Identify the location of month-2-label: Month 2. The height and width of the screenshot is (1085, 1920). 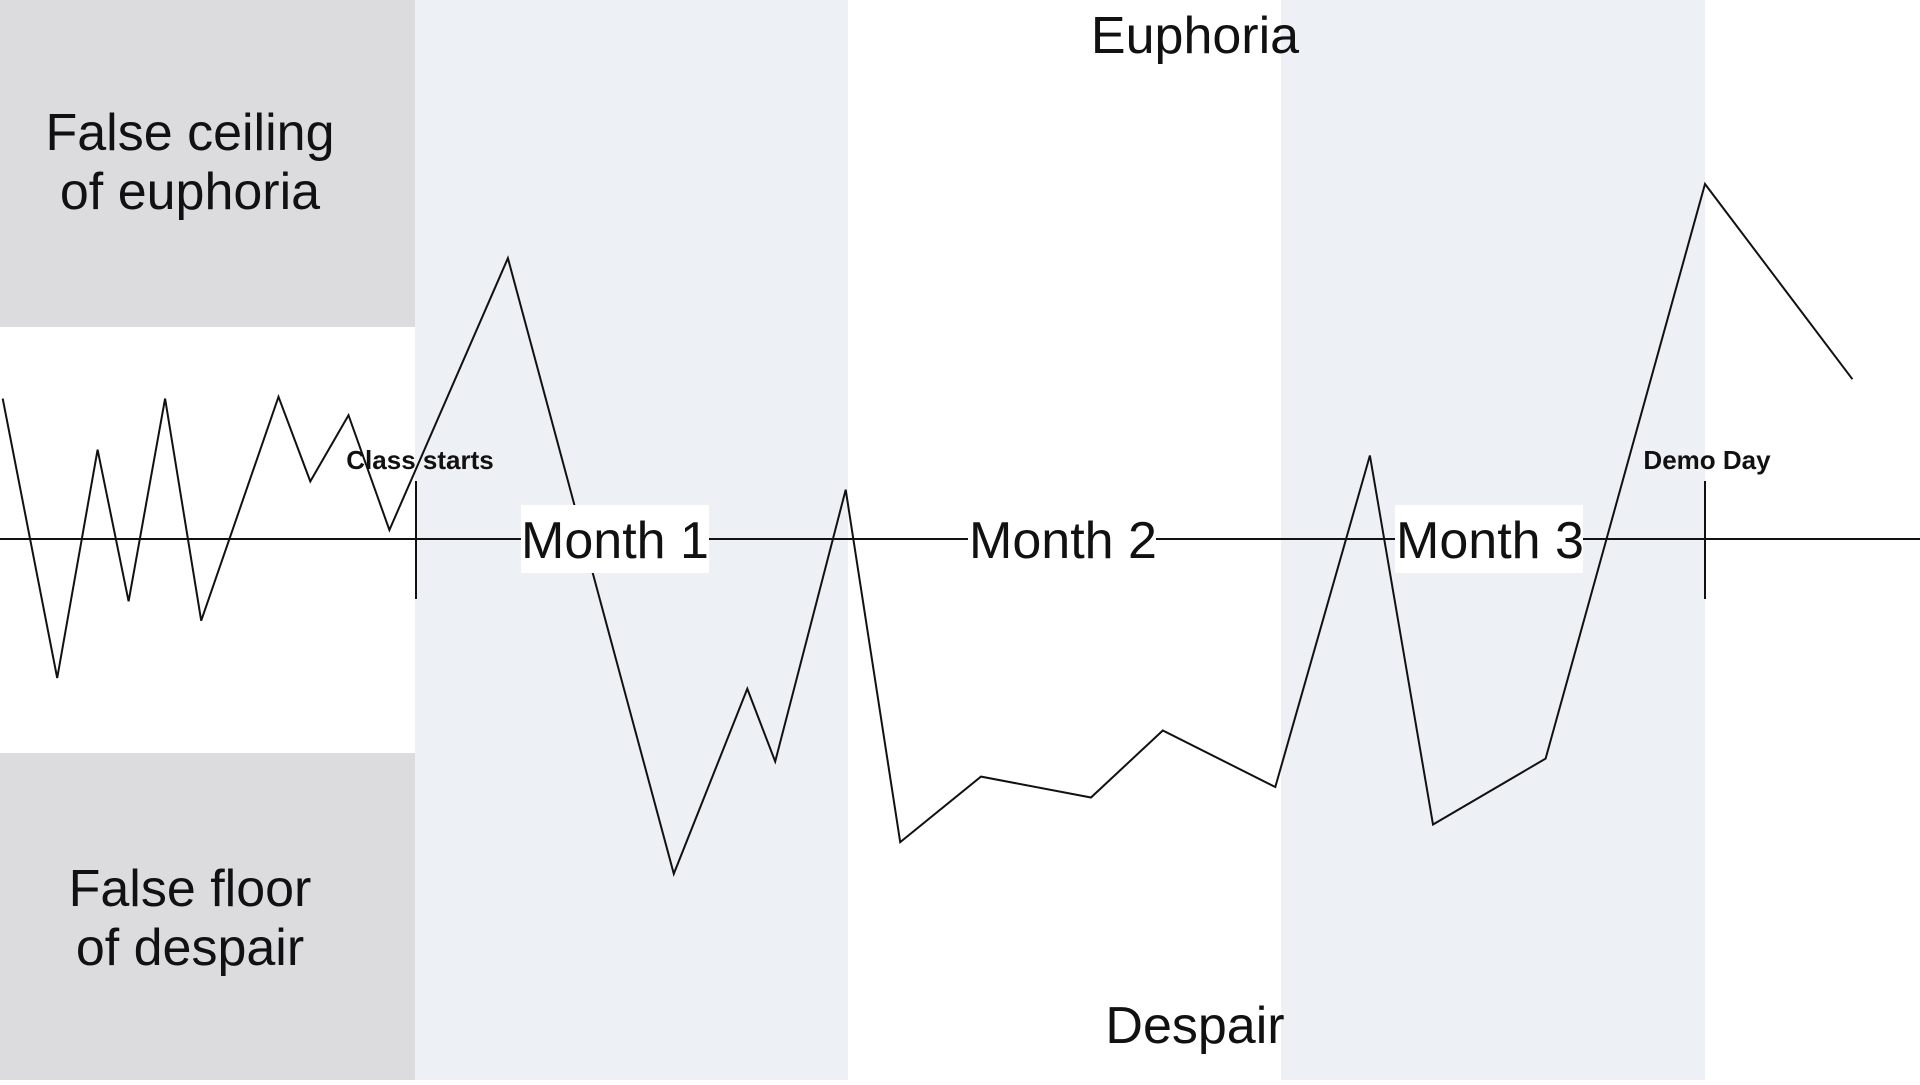
(1063, 541).